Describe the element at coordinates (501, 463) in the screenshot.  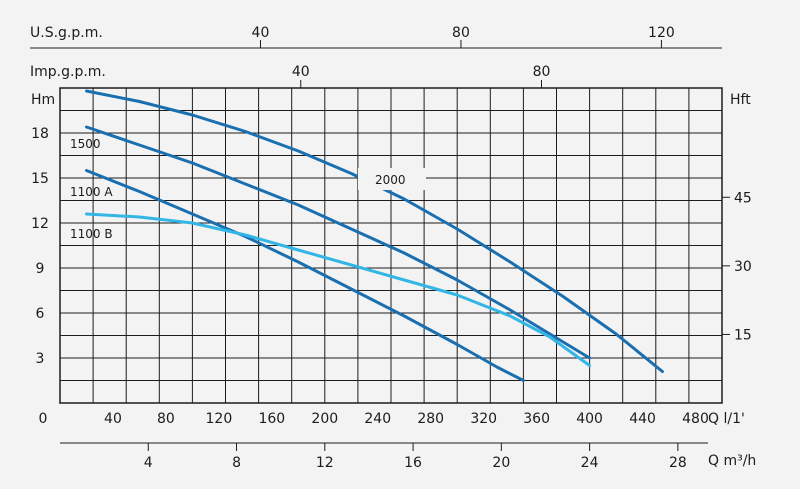
I see `q-m3h-tick-label: 20` at that location.